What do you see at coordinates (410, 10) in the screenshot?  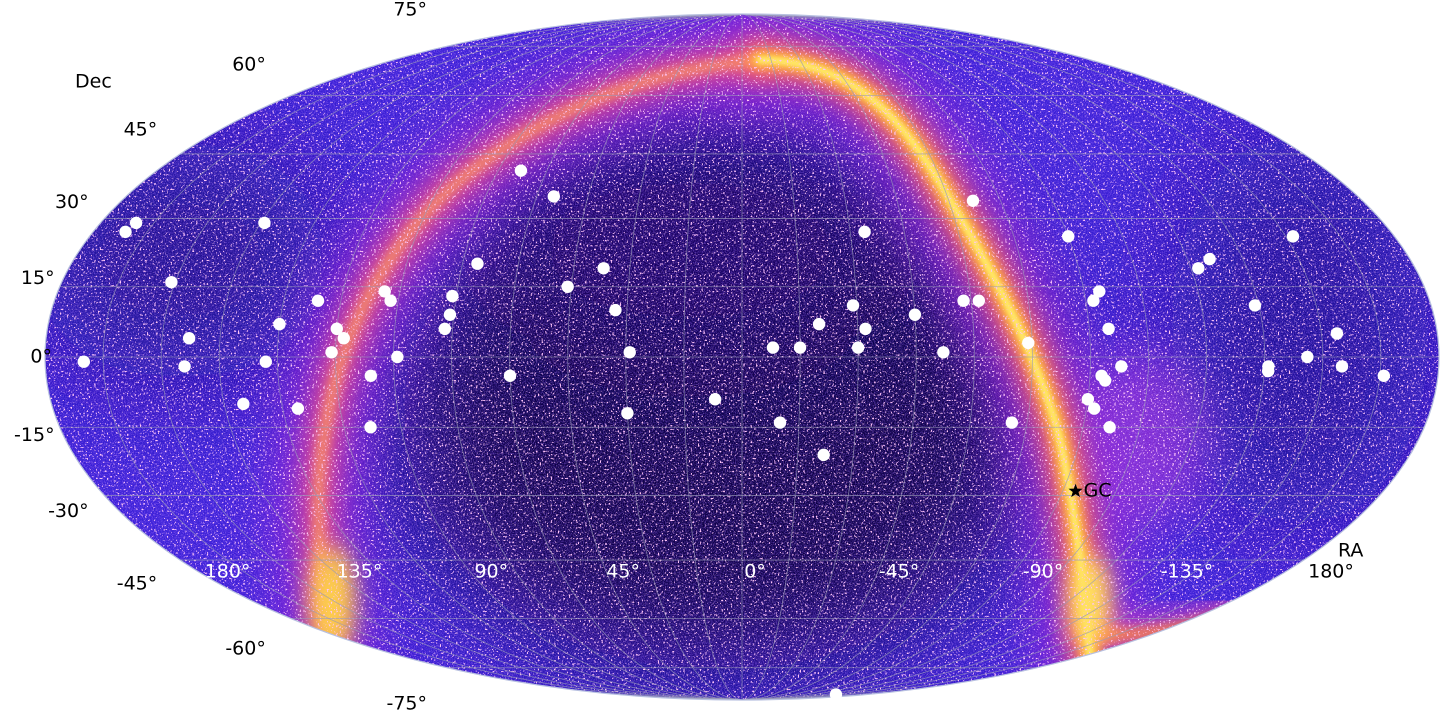 I see `y-tick-label: 75°` at bounding box center [410, 10].